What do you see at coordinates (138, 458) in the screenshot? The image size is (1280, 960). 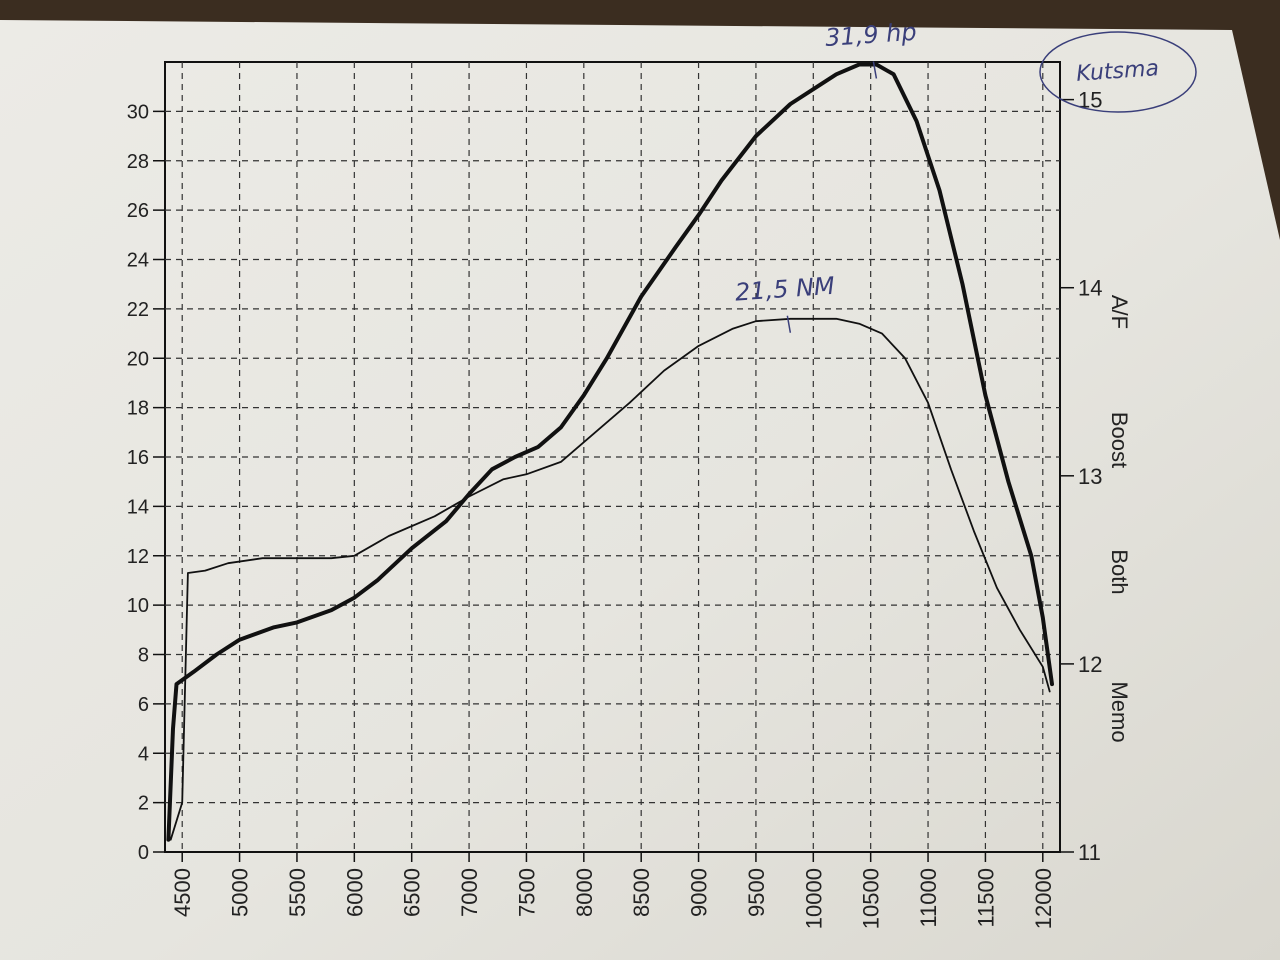 I see `left-tick-label: 16` at bounding box center [138, 458].